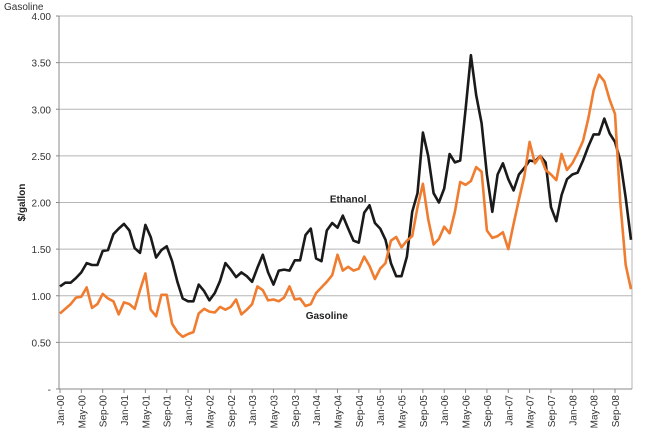 The width and height of the screenshot is (650, 440). What do you see at coordinates (509, 410) in the screenshot?
I see `x-tick-label: Jan-07` at bounding box center [509, 410].